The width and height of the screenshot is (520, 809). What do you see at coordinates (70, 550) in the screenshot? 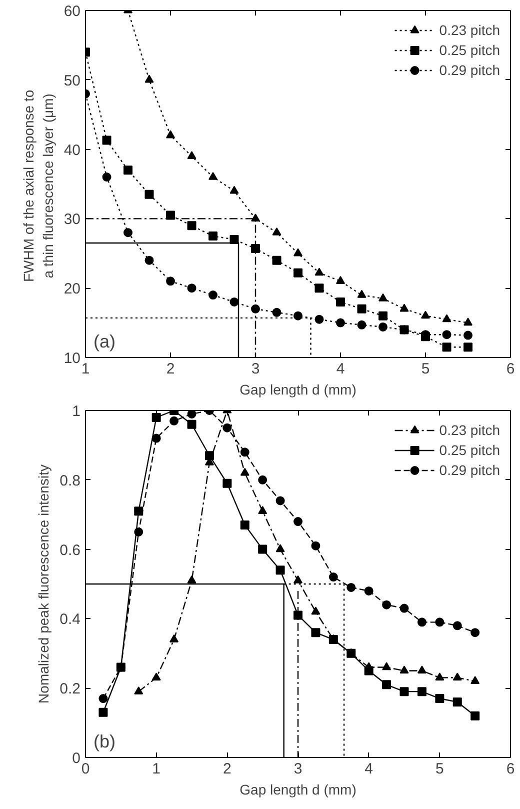
I see `y-tick-label: 0.6` at bounding box center [70, 550].